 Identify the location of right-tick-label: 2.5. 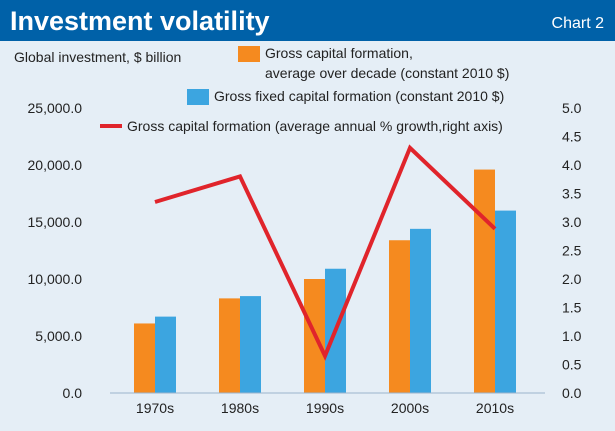
(572, 251).